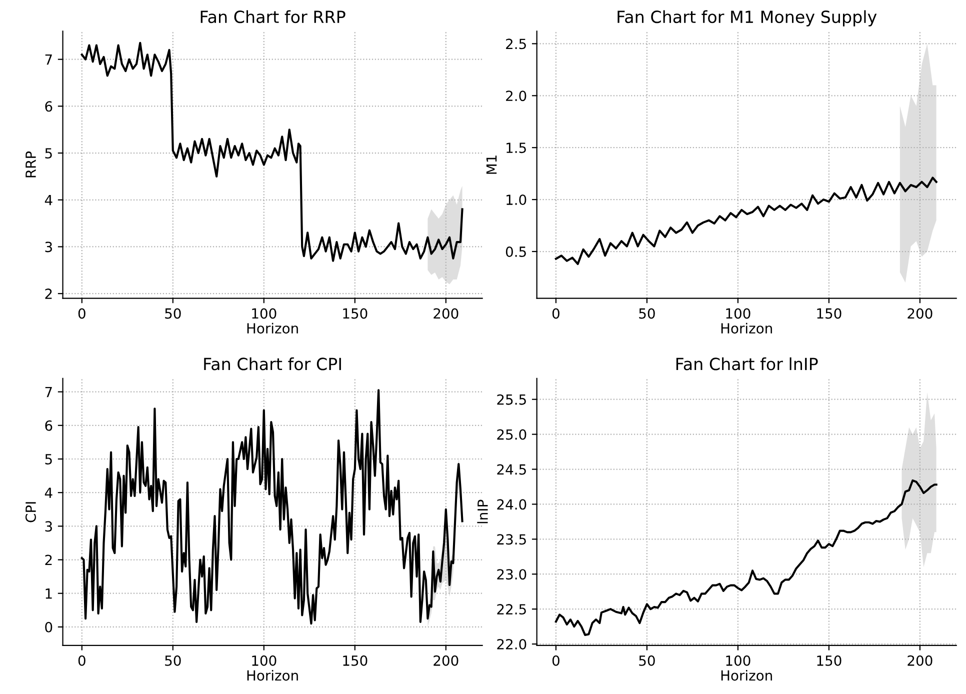 The height and width of the screenshot is (694, 966). Describe the element at coordinates (511, 469) in the screenshot. I see `y-tick-label: 24.5` at that location.